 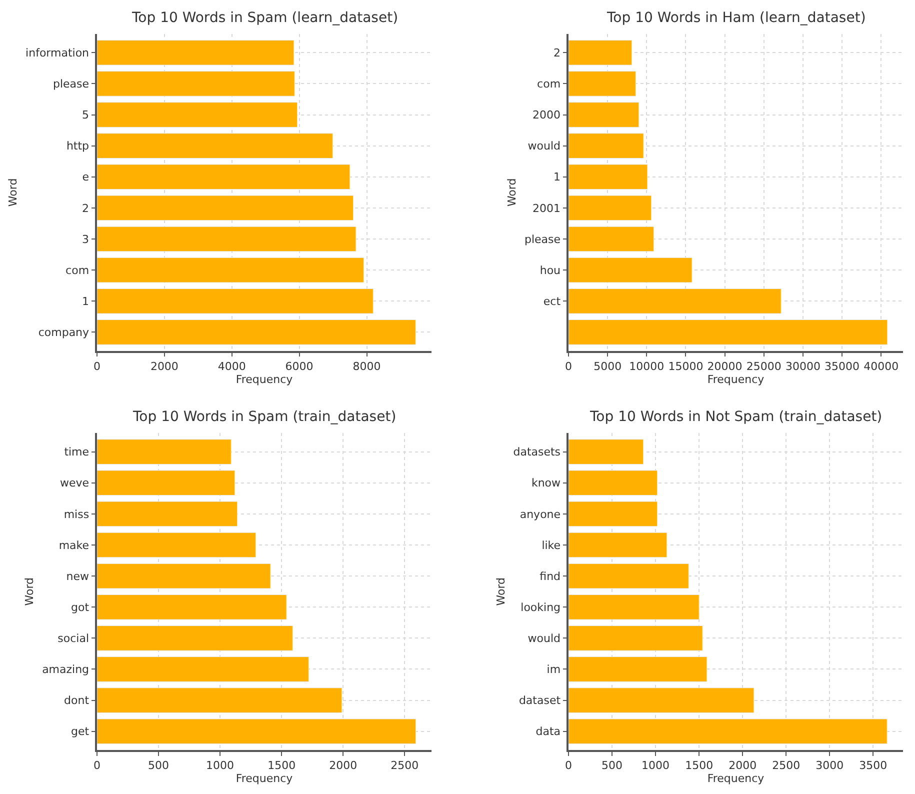 I want to click on y-tick-label: social, so click(x=74, y=639).